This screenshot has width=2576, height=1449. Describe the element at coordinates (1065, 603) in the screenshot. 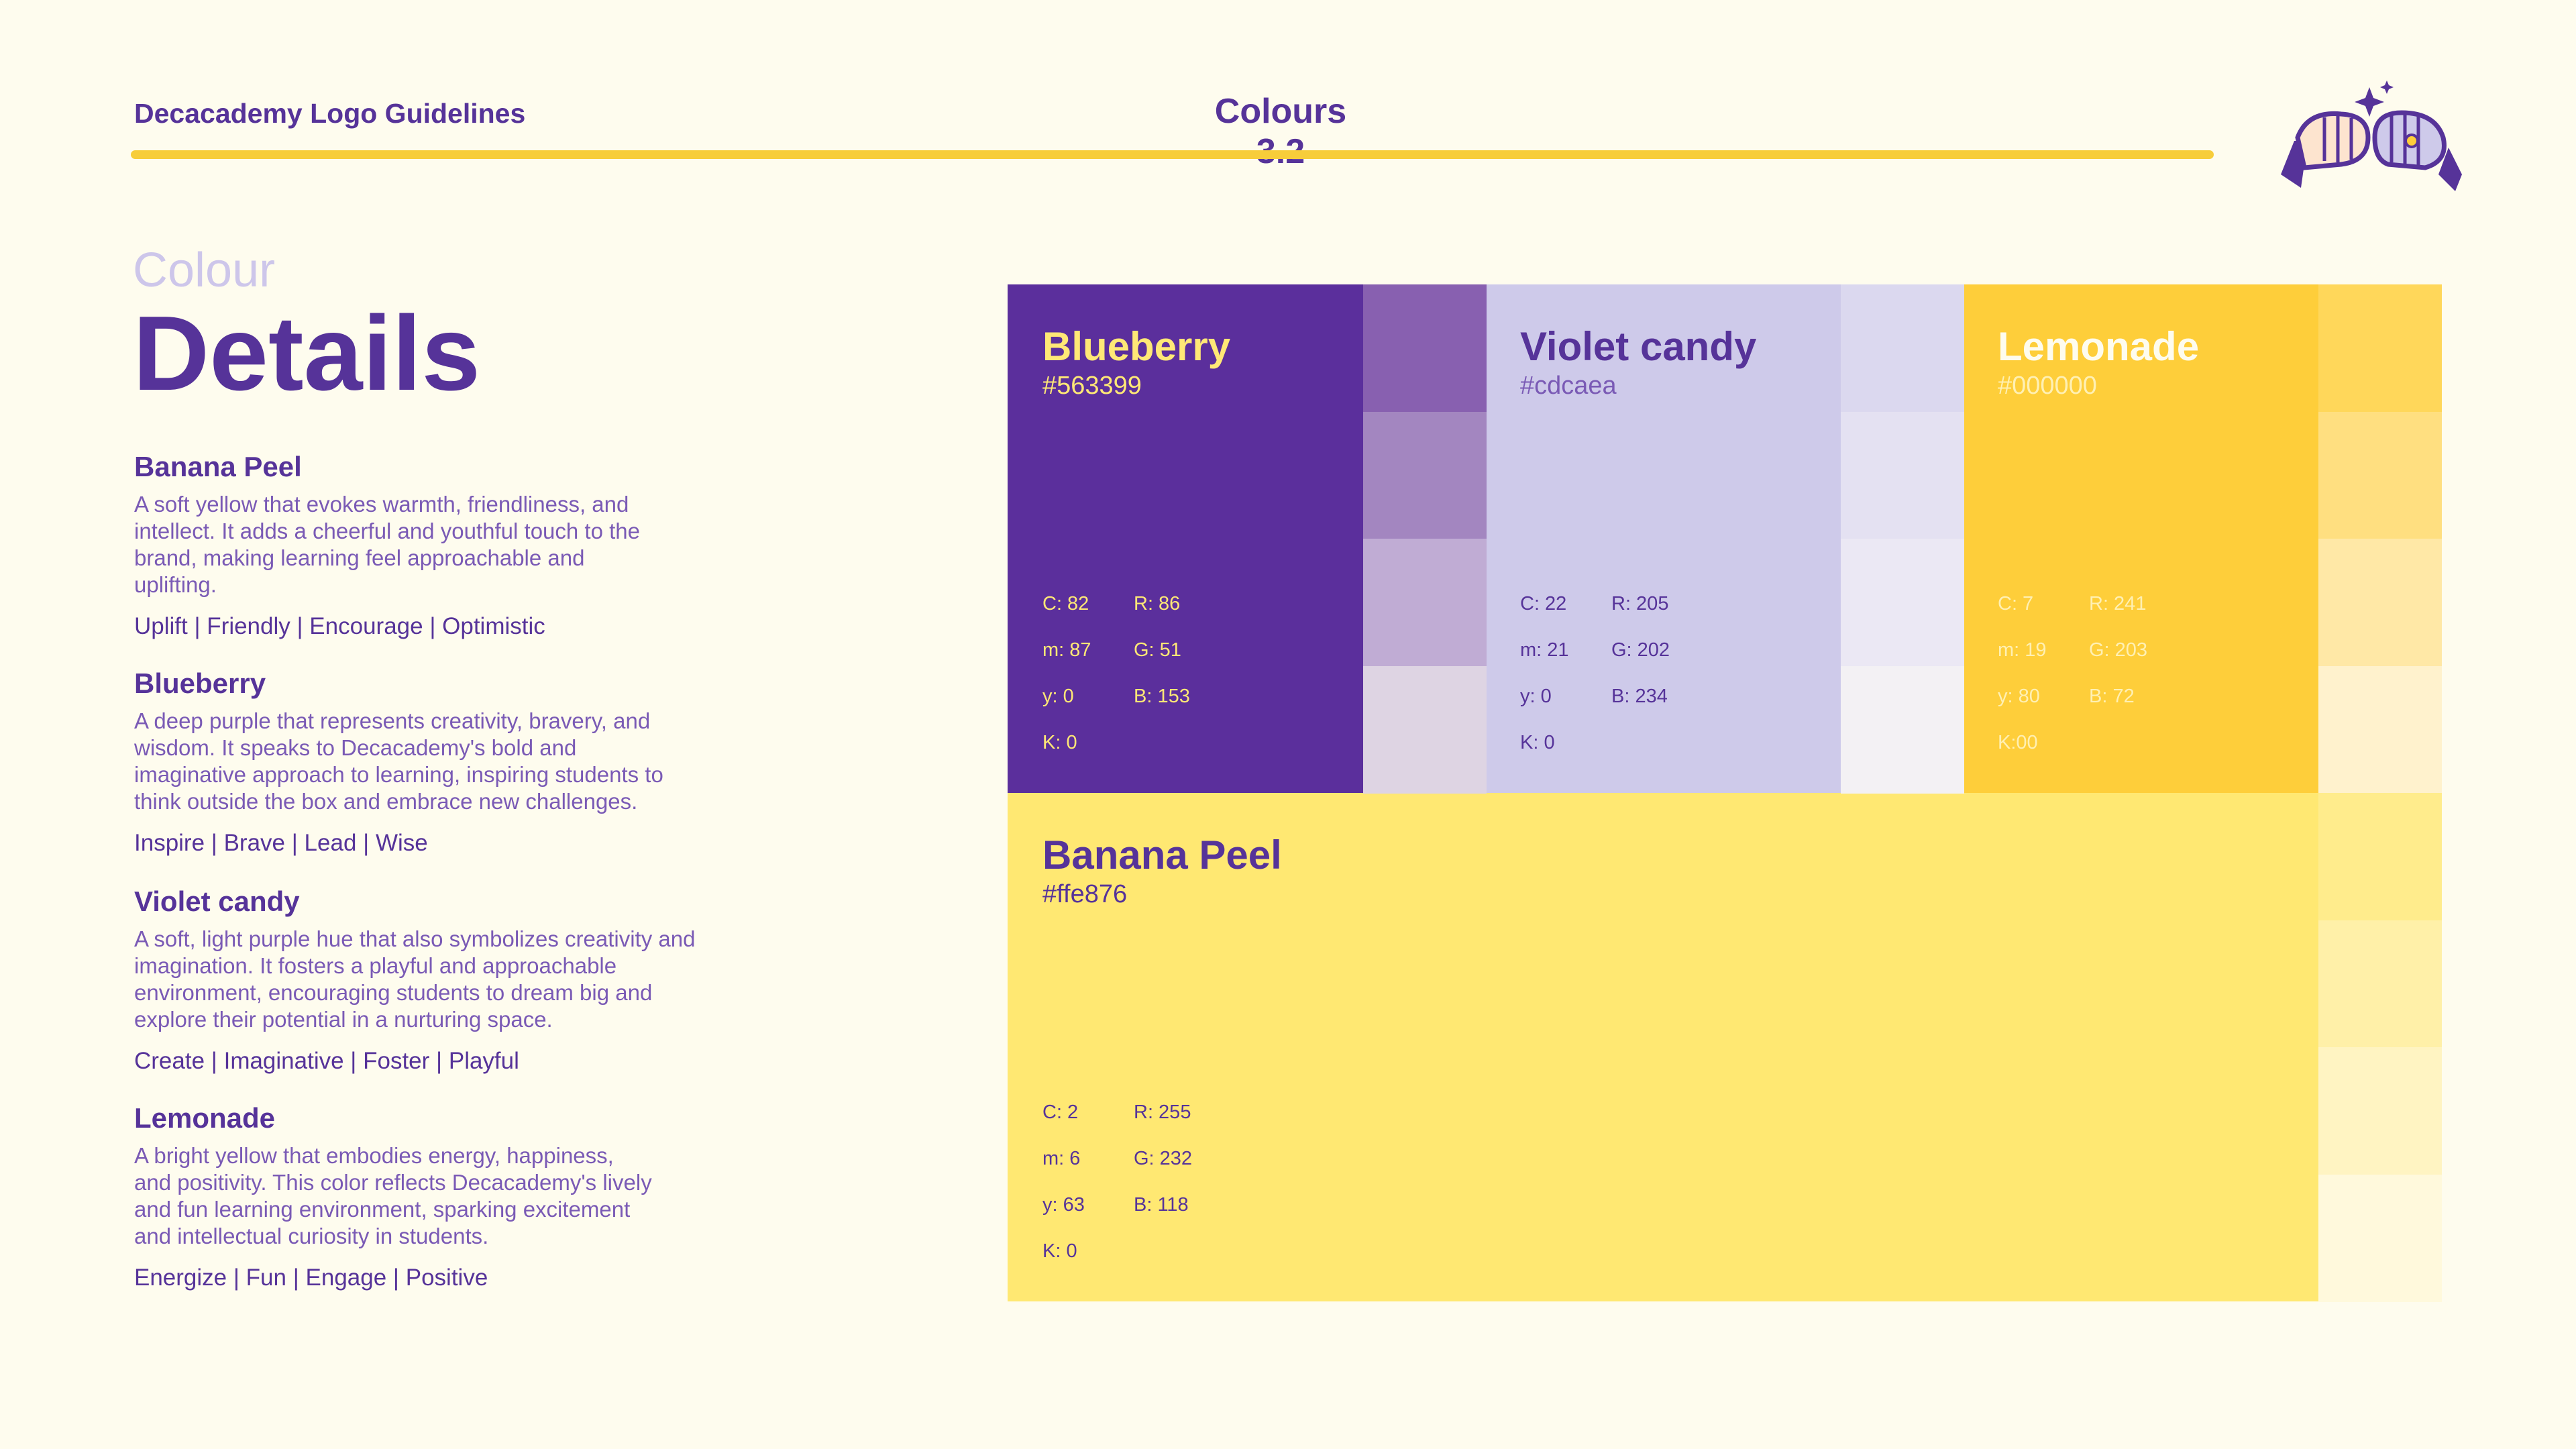

I see `cmyk-value: C: 82` at that location.